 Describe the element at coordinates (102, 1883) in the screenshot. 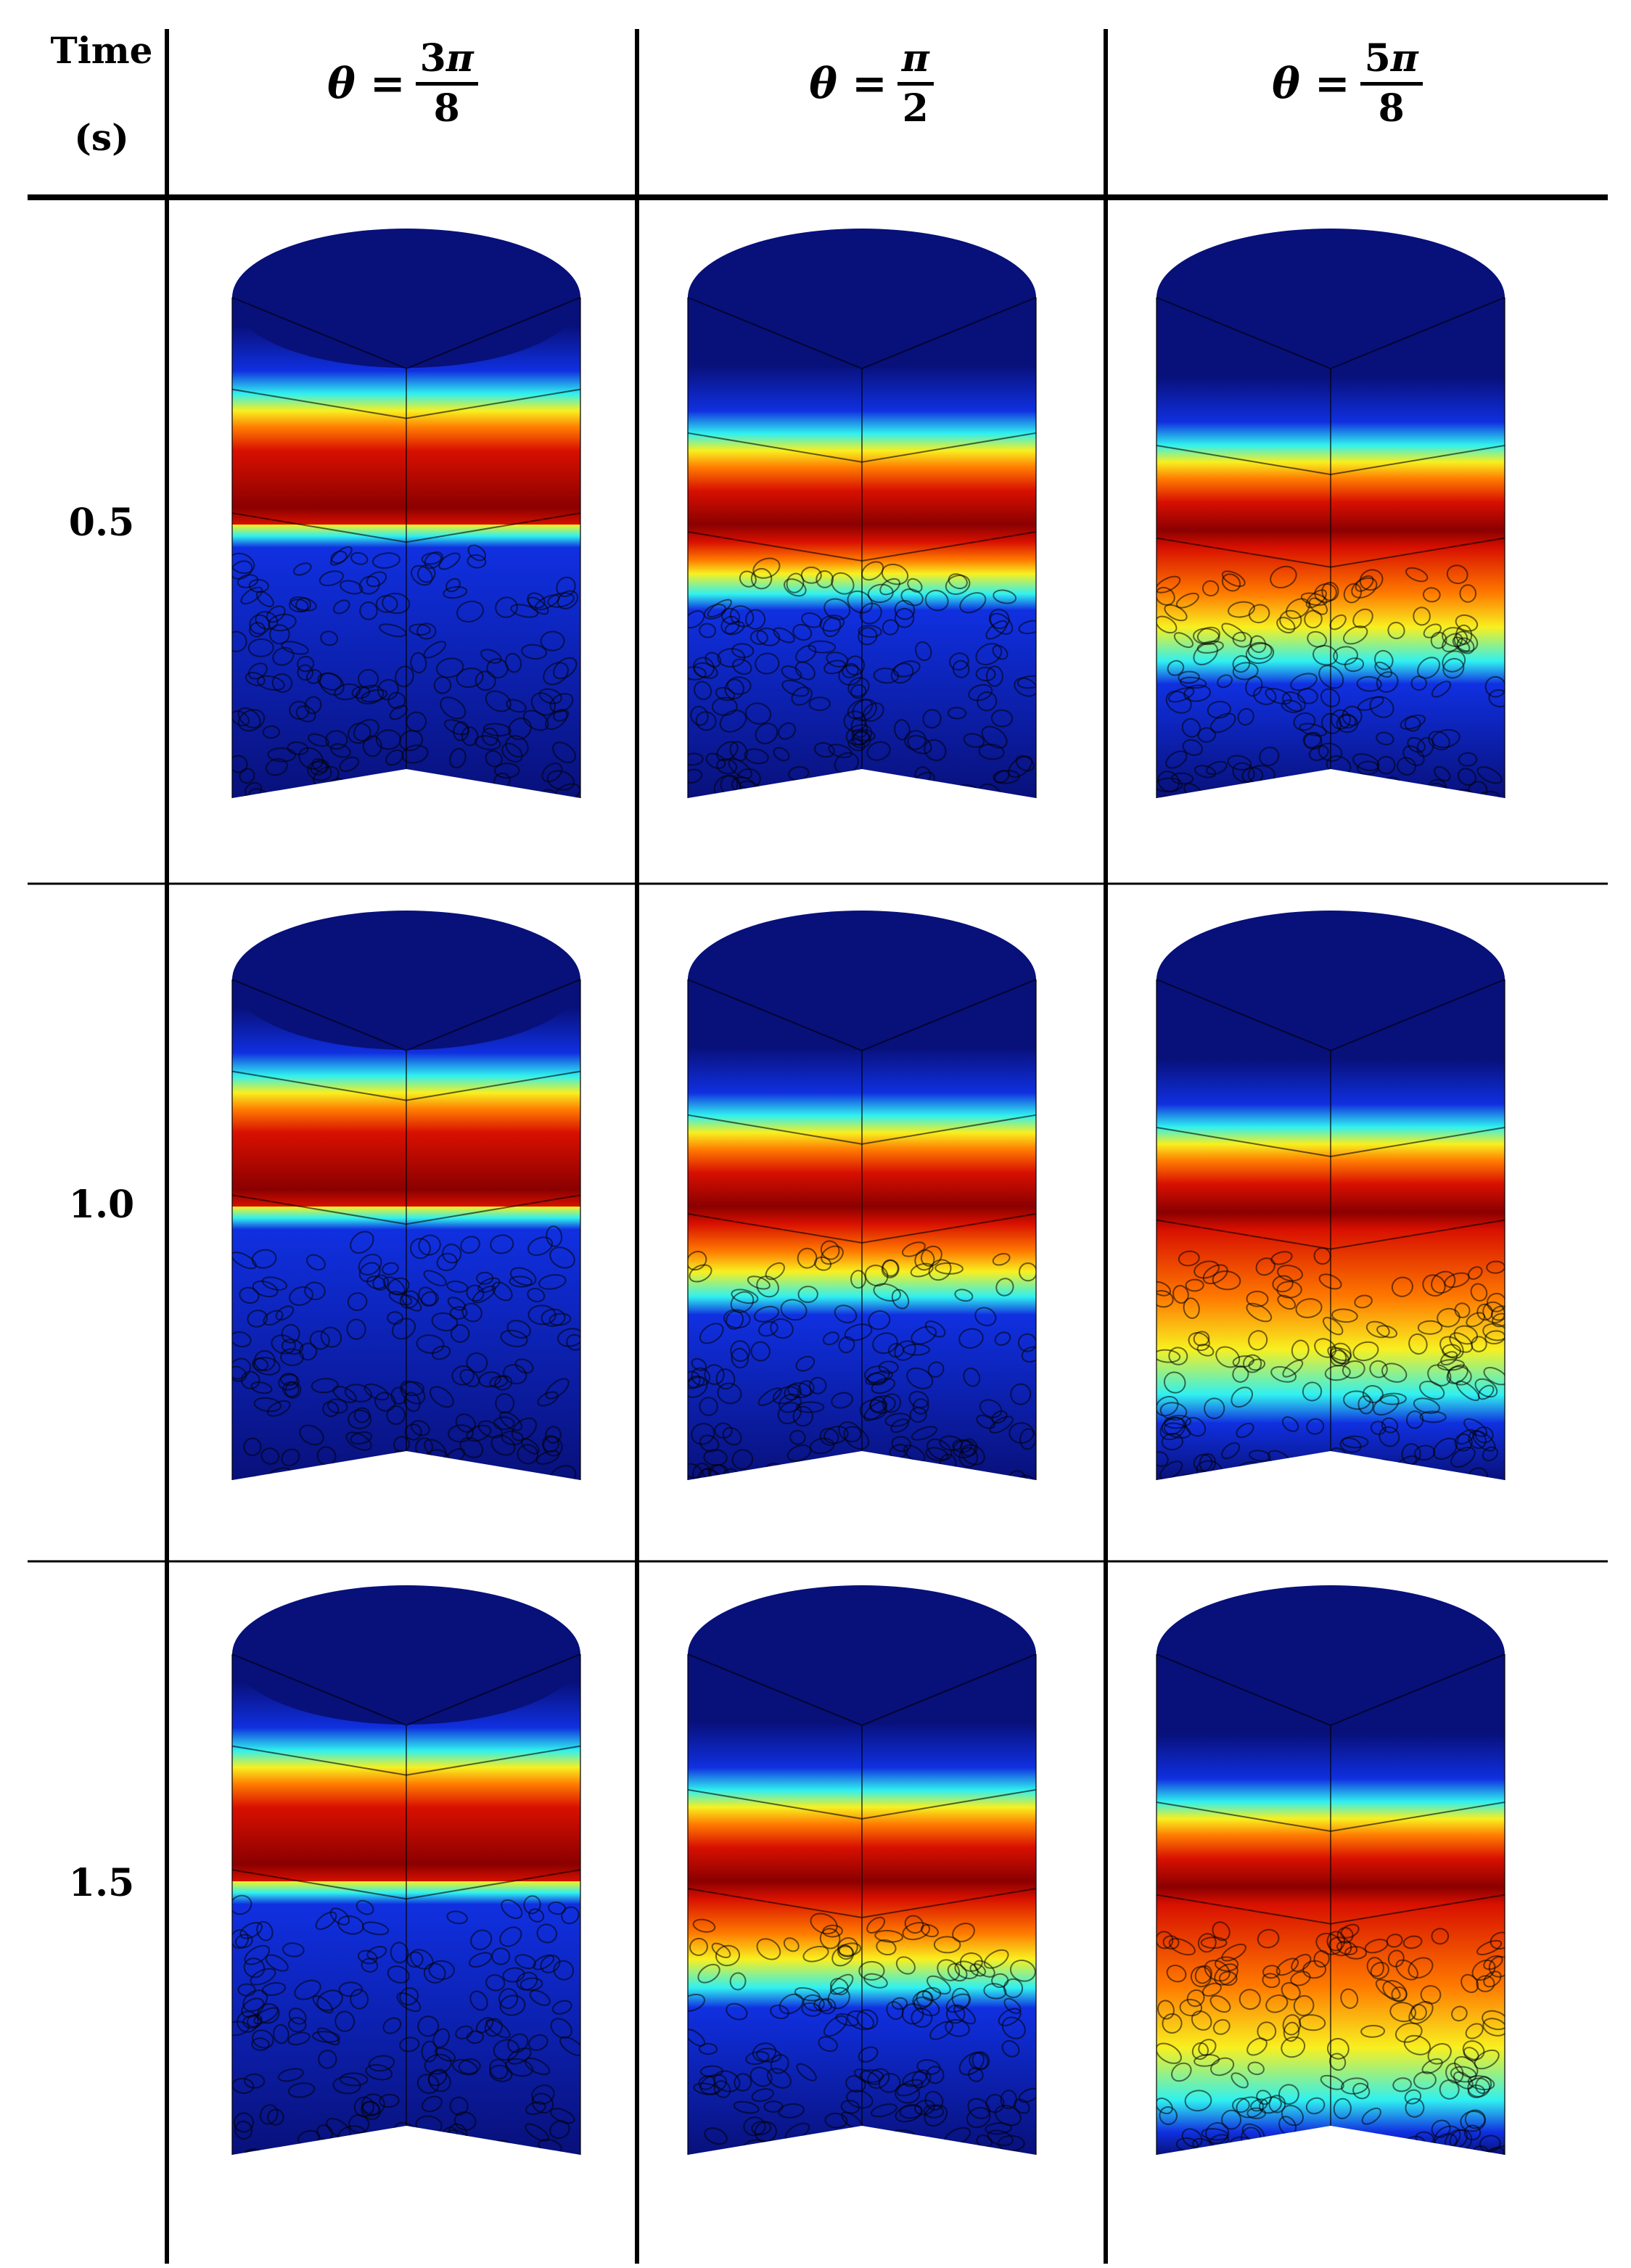

I see `row-label-time-1-5: 1.5` at that location.